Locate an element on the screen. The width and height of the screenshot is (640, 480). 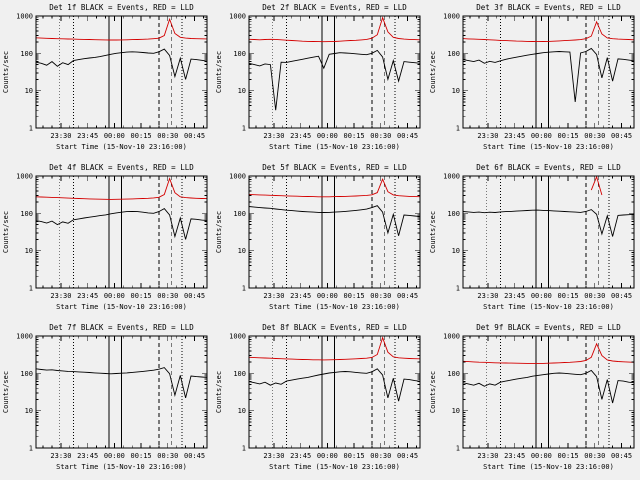
panel-title: Det 3f BLACK = Events, RED = LLD is located at coordinates (548, 7).